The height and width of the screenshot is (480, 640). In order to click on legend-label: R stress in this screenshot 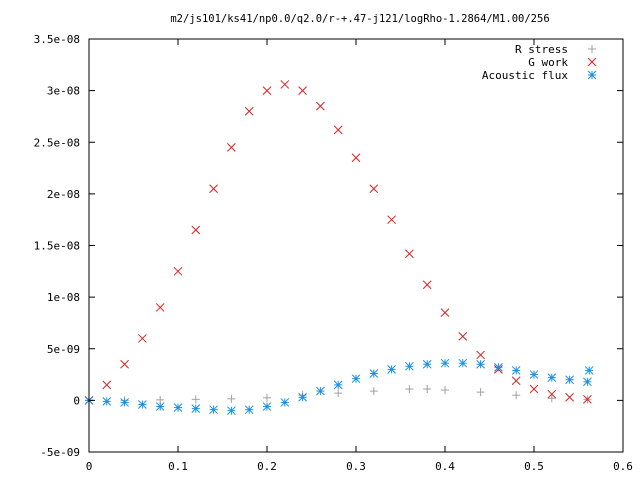, I will do `click(541, 49)`.